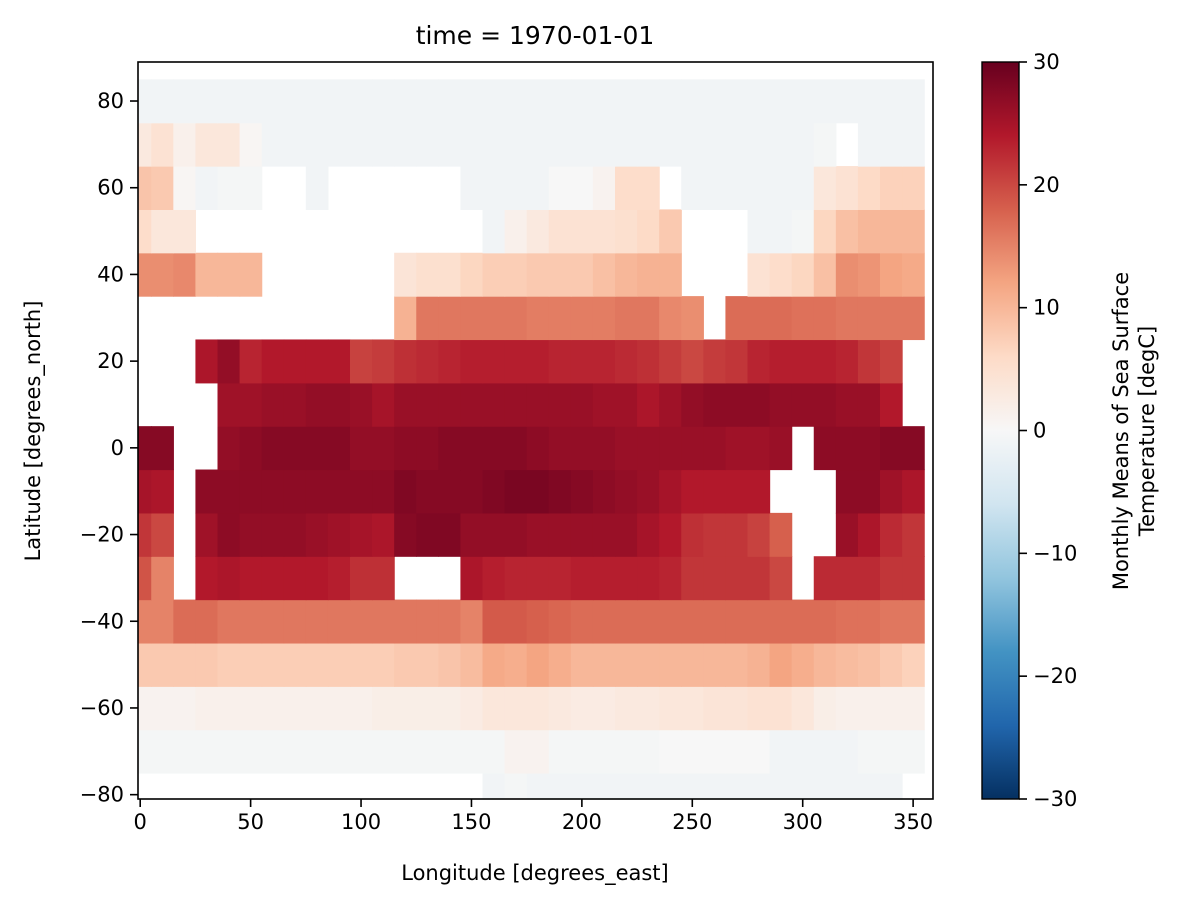  Describe the element at coordinates (1046, 62) in the screenshot. I see `colorbar-tick-label: 30` at that location.